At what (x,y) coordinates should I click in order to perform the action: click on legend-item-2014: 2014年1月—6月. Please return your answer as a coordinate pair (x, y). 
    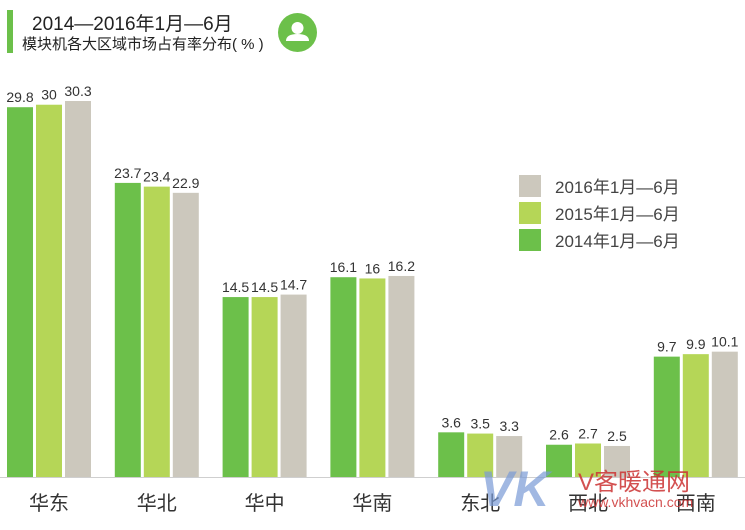
    Looking at the image, I should click on (599, 239).